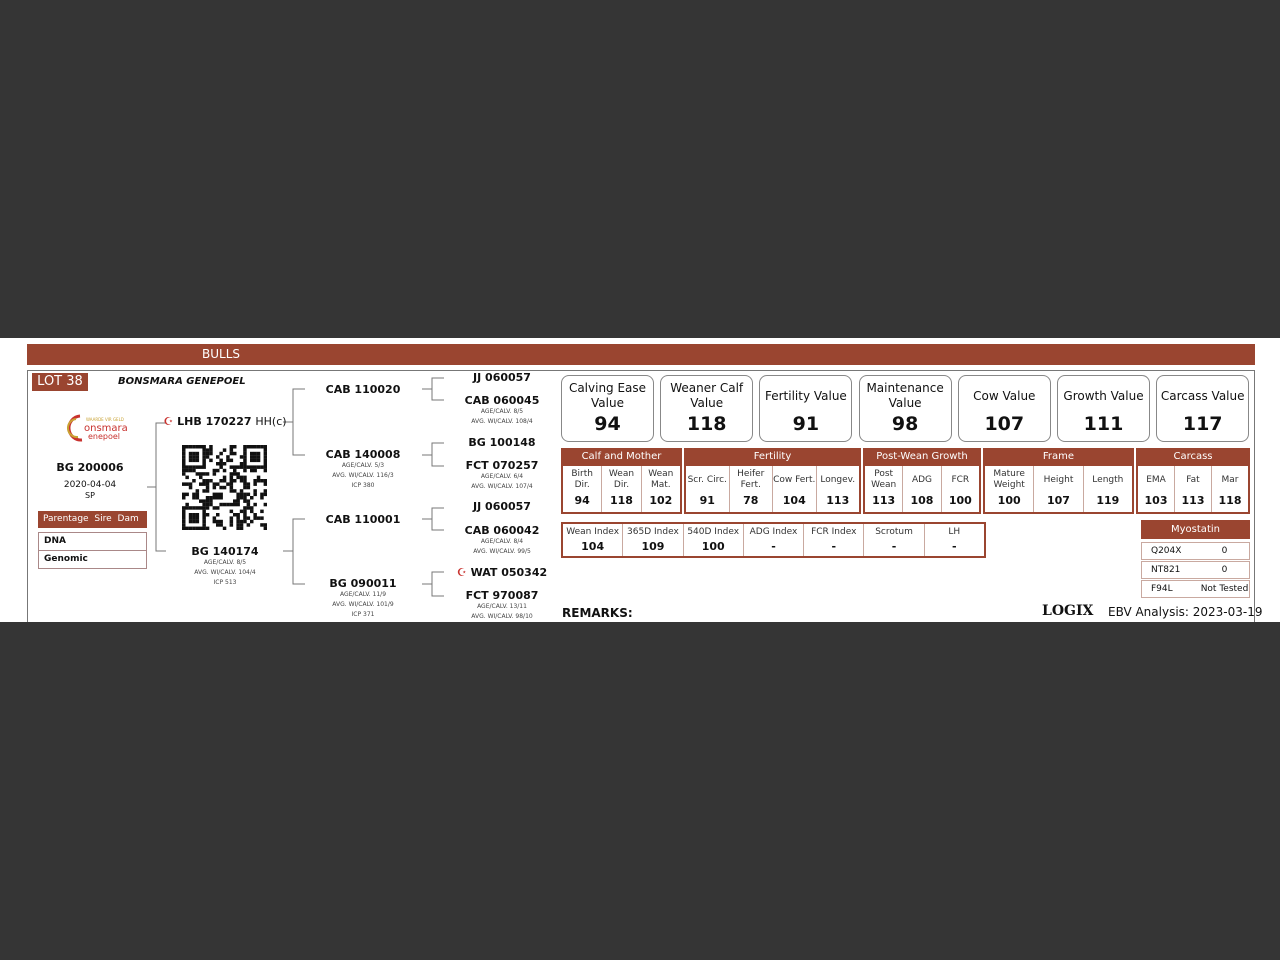 Image resolution: width=1280 pixels, height=960 pixels. Describe the element at coordinates (1108, 500) in the screenshot. I see `ebv-value: 119` at that location.